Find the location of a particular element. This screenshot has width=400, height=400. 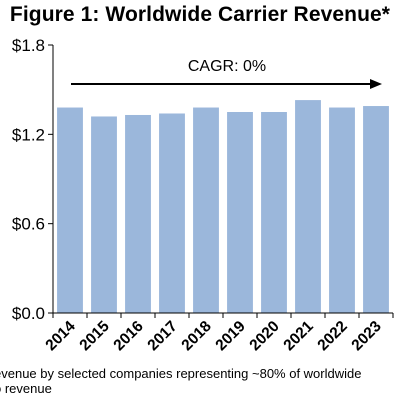

bar-2020 is located at coordinates (274, 212).